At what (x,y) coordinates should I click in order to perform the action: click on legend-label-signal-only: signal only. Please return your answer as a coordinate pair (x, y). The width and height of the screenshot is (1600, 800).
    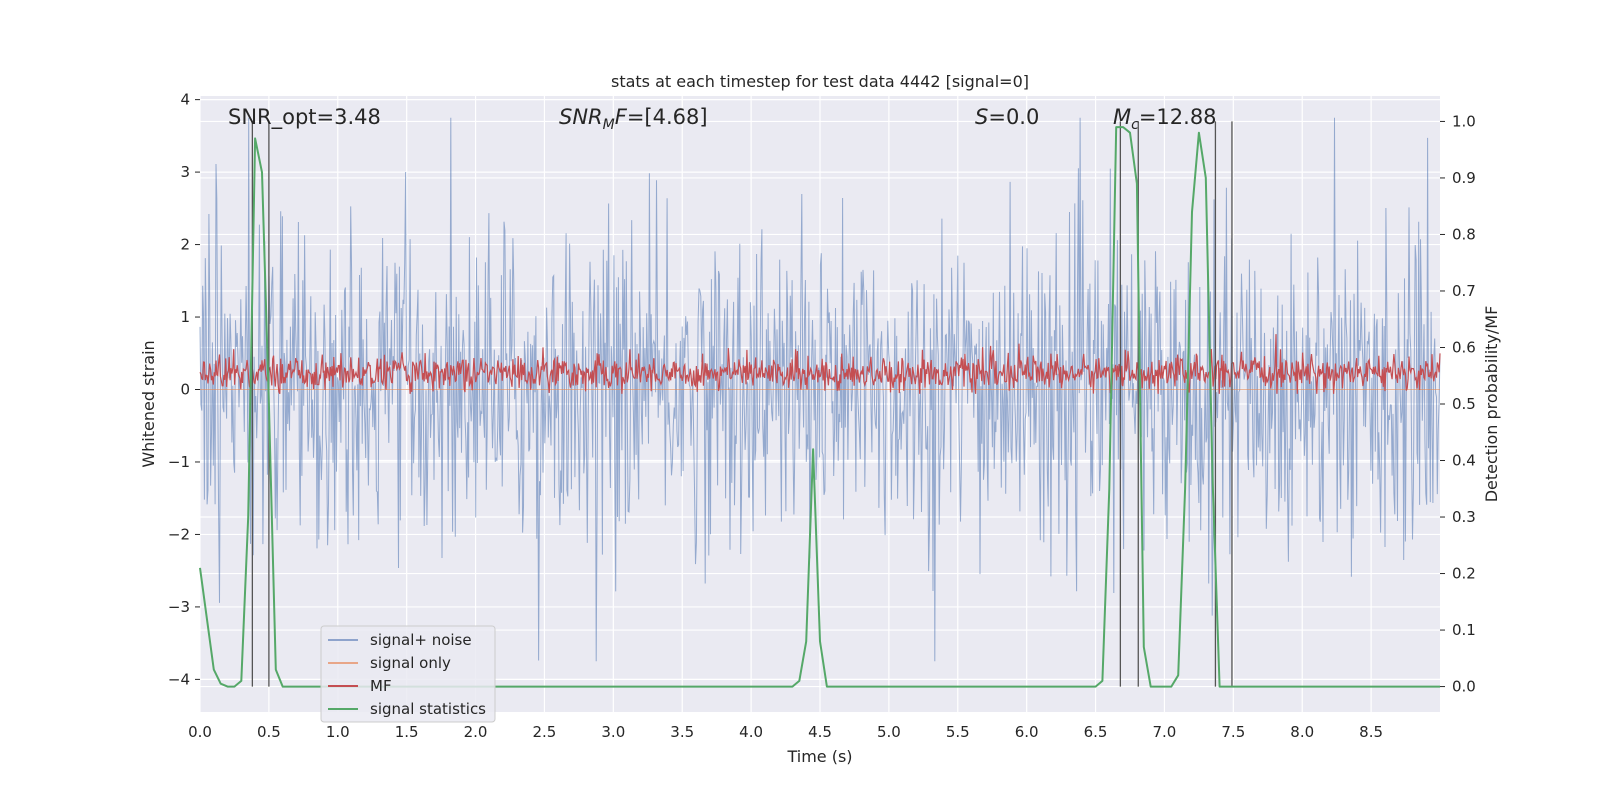
    Looking at the image, I should click on (410, 663).